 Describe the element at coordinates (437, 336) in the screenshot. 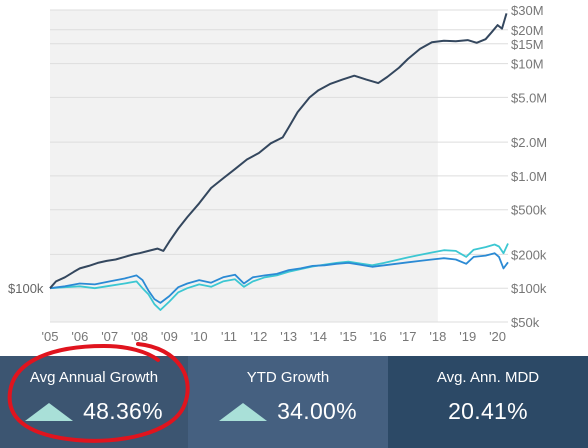

I see `x-tick-label: '18` at that location.